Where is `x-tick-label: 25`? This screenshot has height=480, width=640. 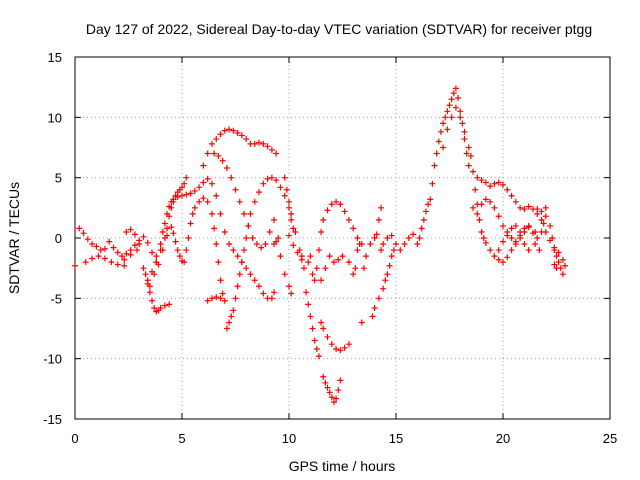 x-tick-label: 25 is located at coordinates (610, 438).